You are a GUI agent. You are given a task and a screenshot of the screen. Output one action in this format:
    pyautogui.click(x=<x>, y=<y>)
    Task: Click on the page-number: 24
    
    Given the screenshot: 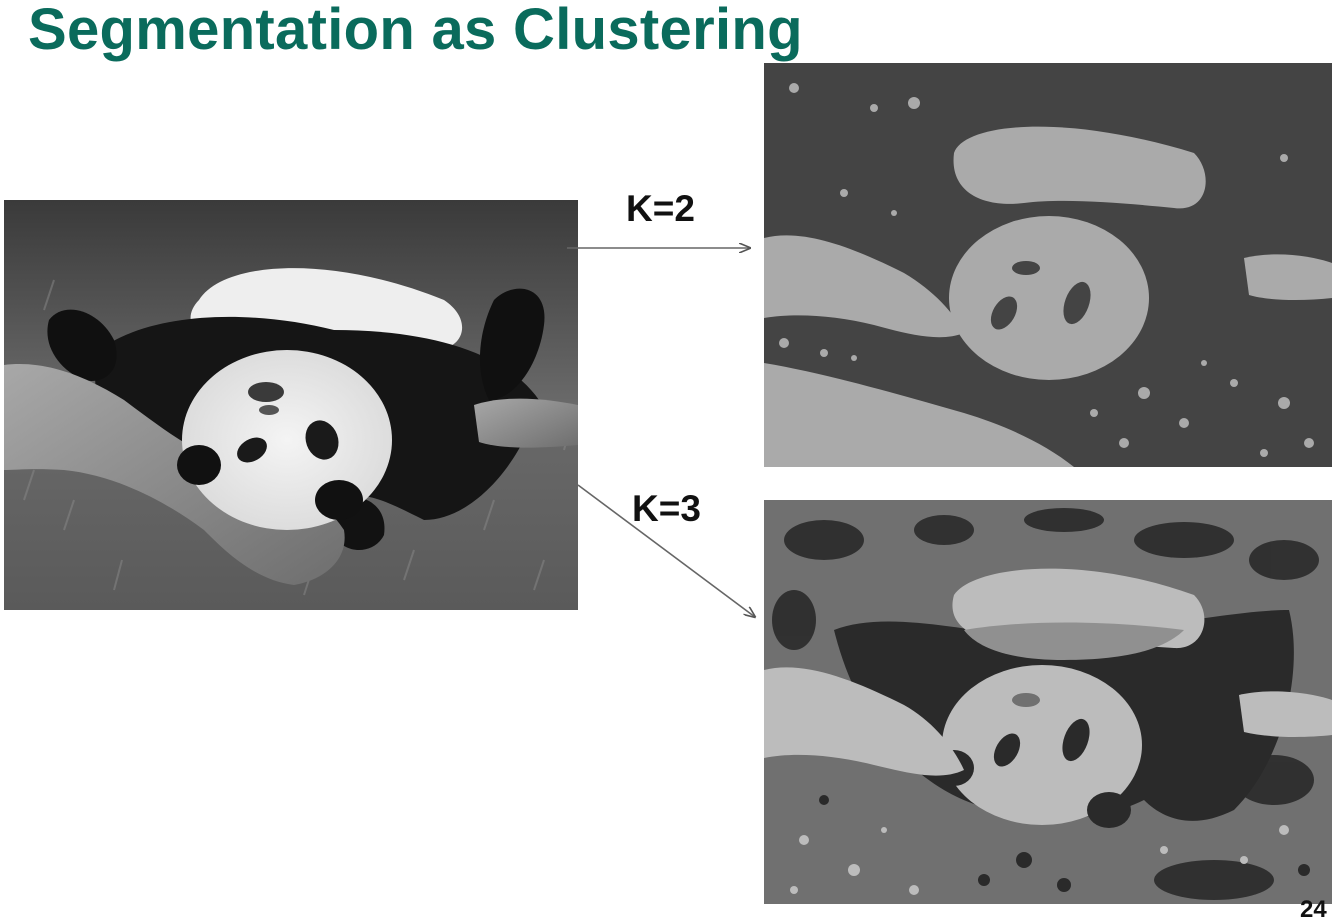 What is the action you would take?
    pyautogui.click(x=1313, y=909)
    